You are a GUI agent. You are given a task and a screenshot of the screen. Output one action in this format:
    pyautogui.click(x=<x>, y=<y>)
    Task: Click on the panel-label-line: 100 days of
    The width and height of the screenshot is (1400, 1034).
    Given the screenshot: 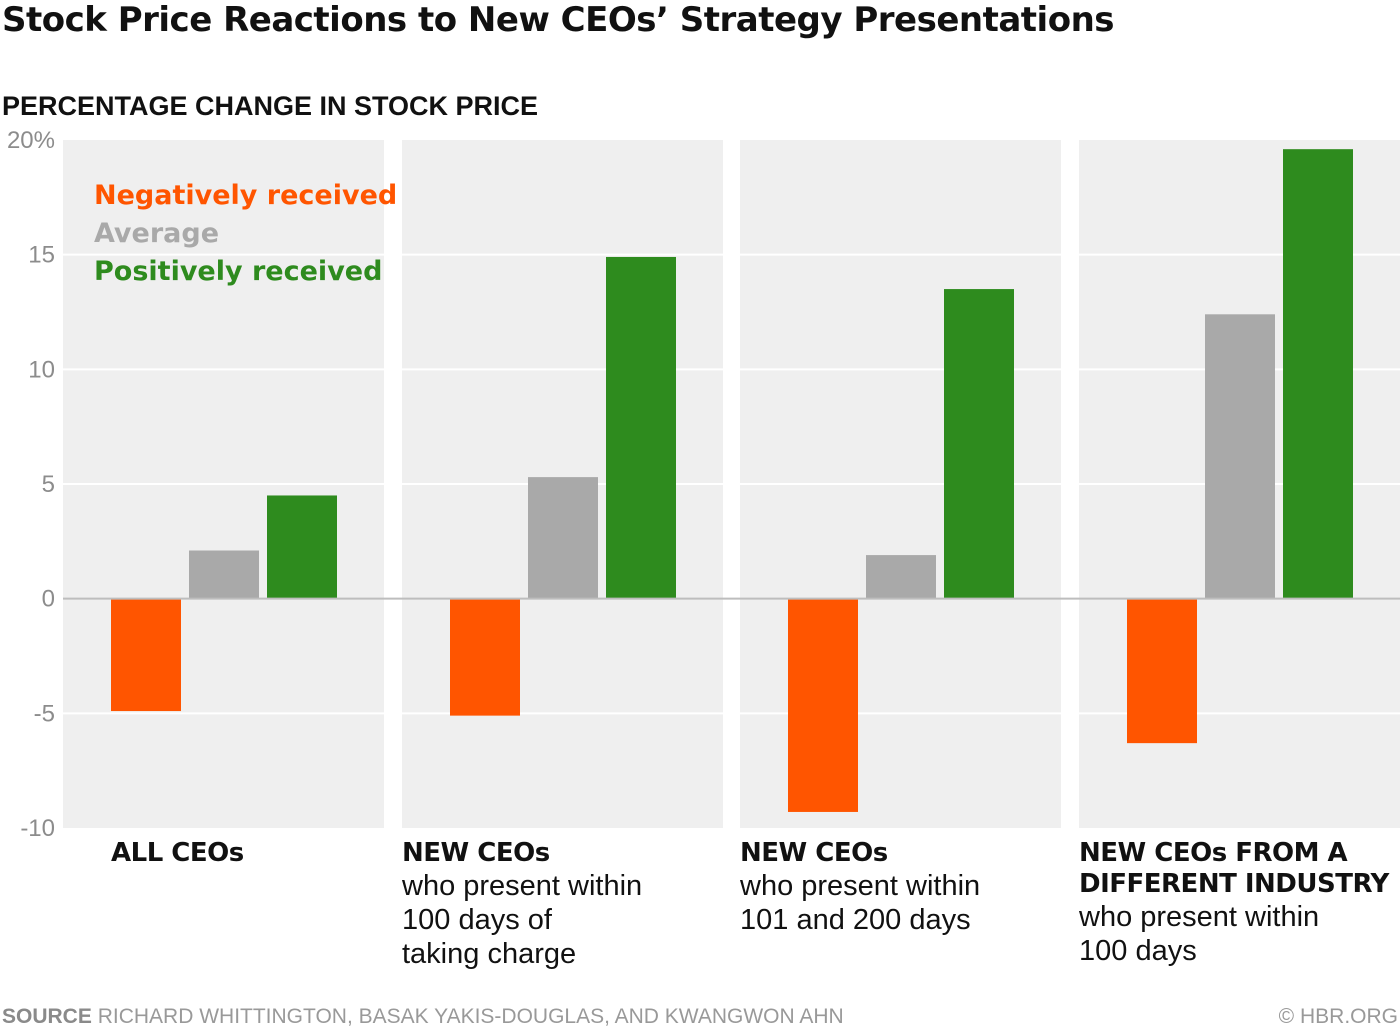 What is the action you would take?
    pyautogui.click(x=477, y=920)
    